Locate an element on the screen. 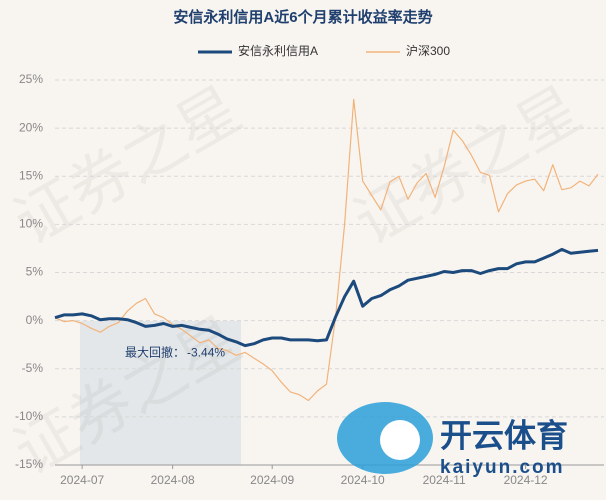 Image resolution: width=606 pixels, height=500 pixels. x-tick-label: 2024-08 is located at coordinates (173, 480).